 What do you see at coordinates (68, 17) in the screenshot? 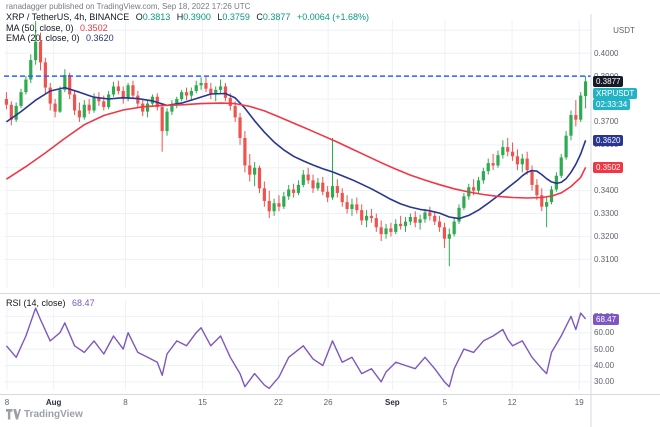
I see `symbol-title: XRP / TetherUS, 4h, BINANCE` at bounding box center [68, 17].